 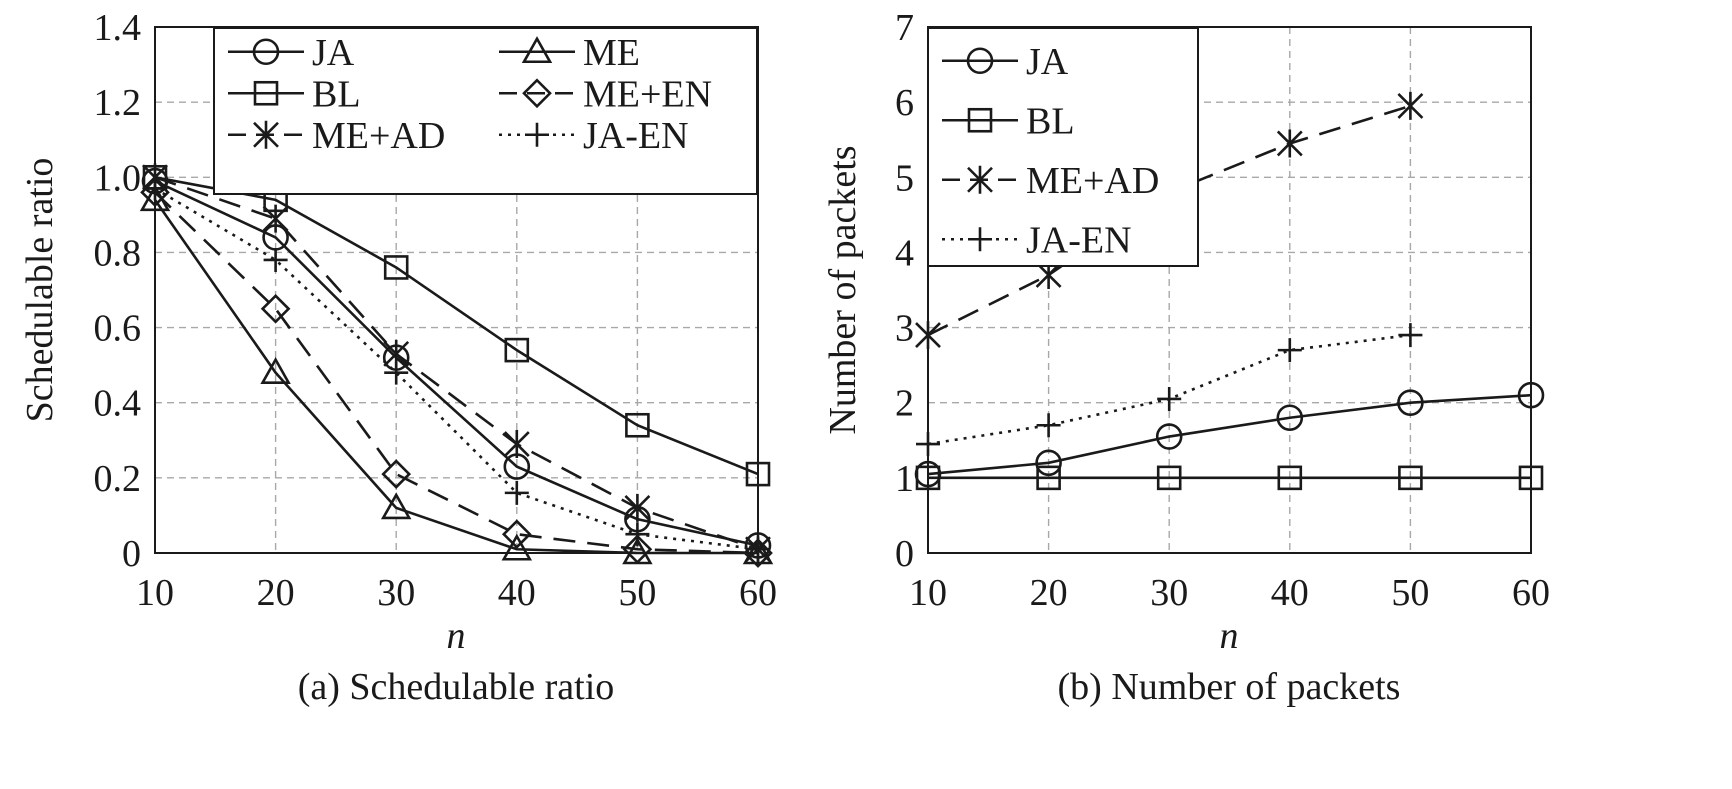 What do you see at coordinates (1229, 687) in the screenshot?
I see `panel-b-caption: (b) Number of packets` at bounding box center [1229, 687].